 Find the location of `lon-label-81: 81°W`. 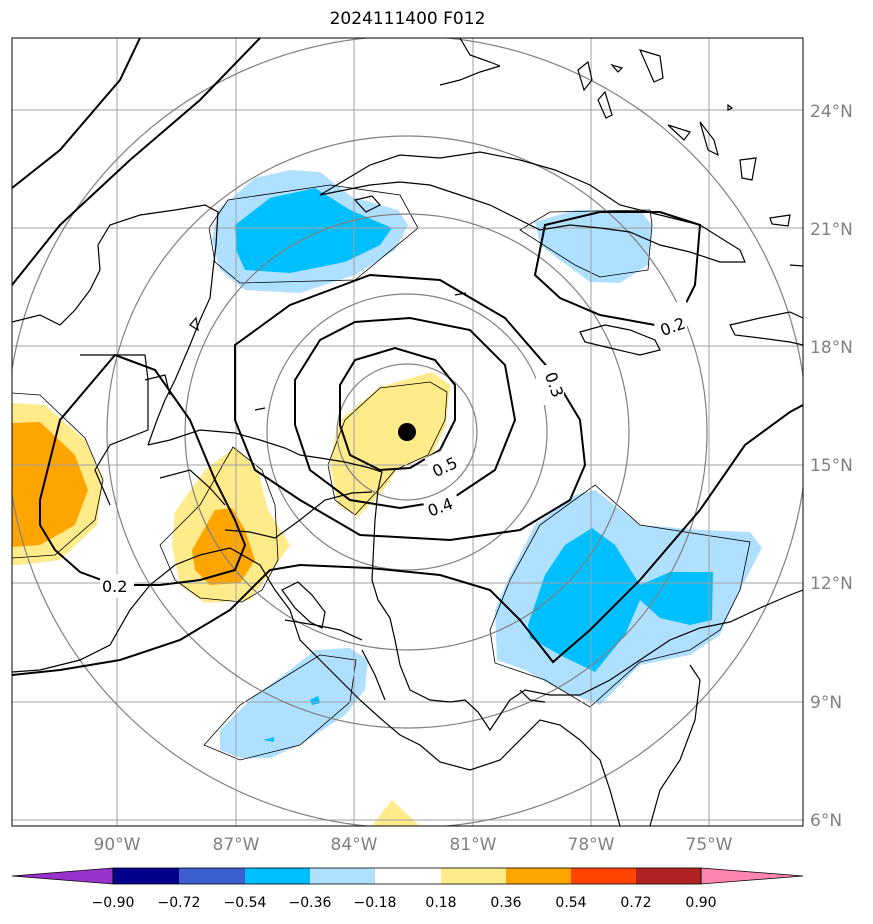

lon-label-81: 81°W is located at coordinates (473, 845).